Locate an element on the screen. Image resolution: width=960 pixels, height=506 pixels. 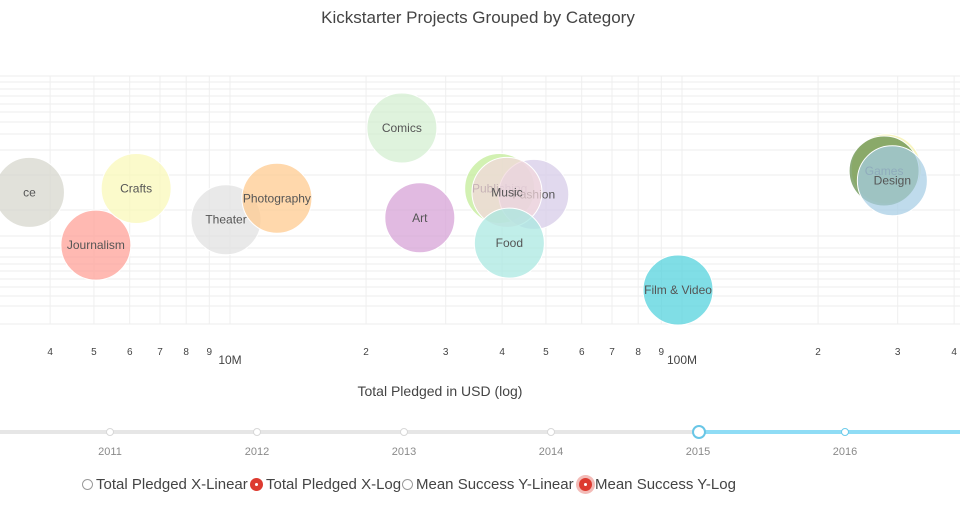
radio-mean-success-y-log: Mean Success Y-Log is located at coordinates (657, 484).